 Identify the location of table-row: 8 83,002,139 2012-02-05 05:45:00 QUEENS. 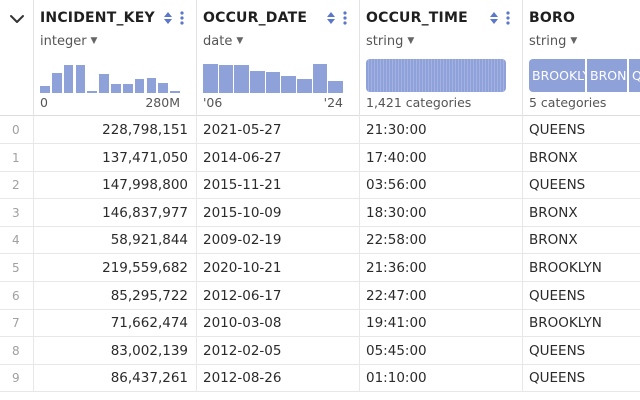
(320, 350).